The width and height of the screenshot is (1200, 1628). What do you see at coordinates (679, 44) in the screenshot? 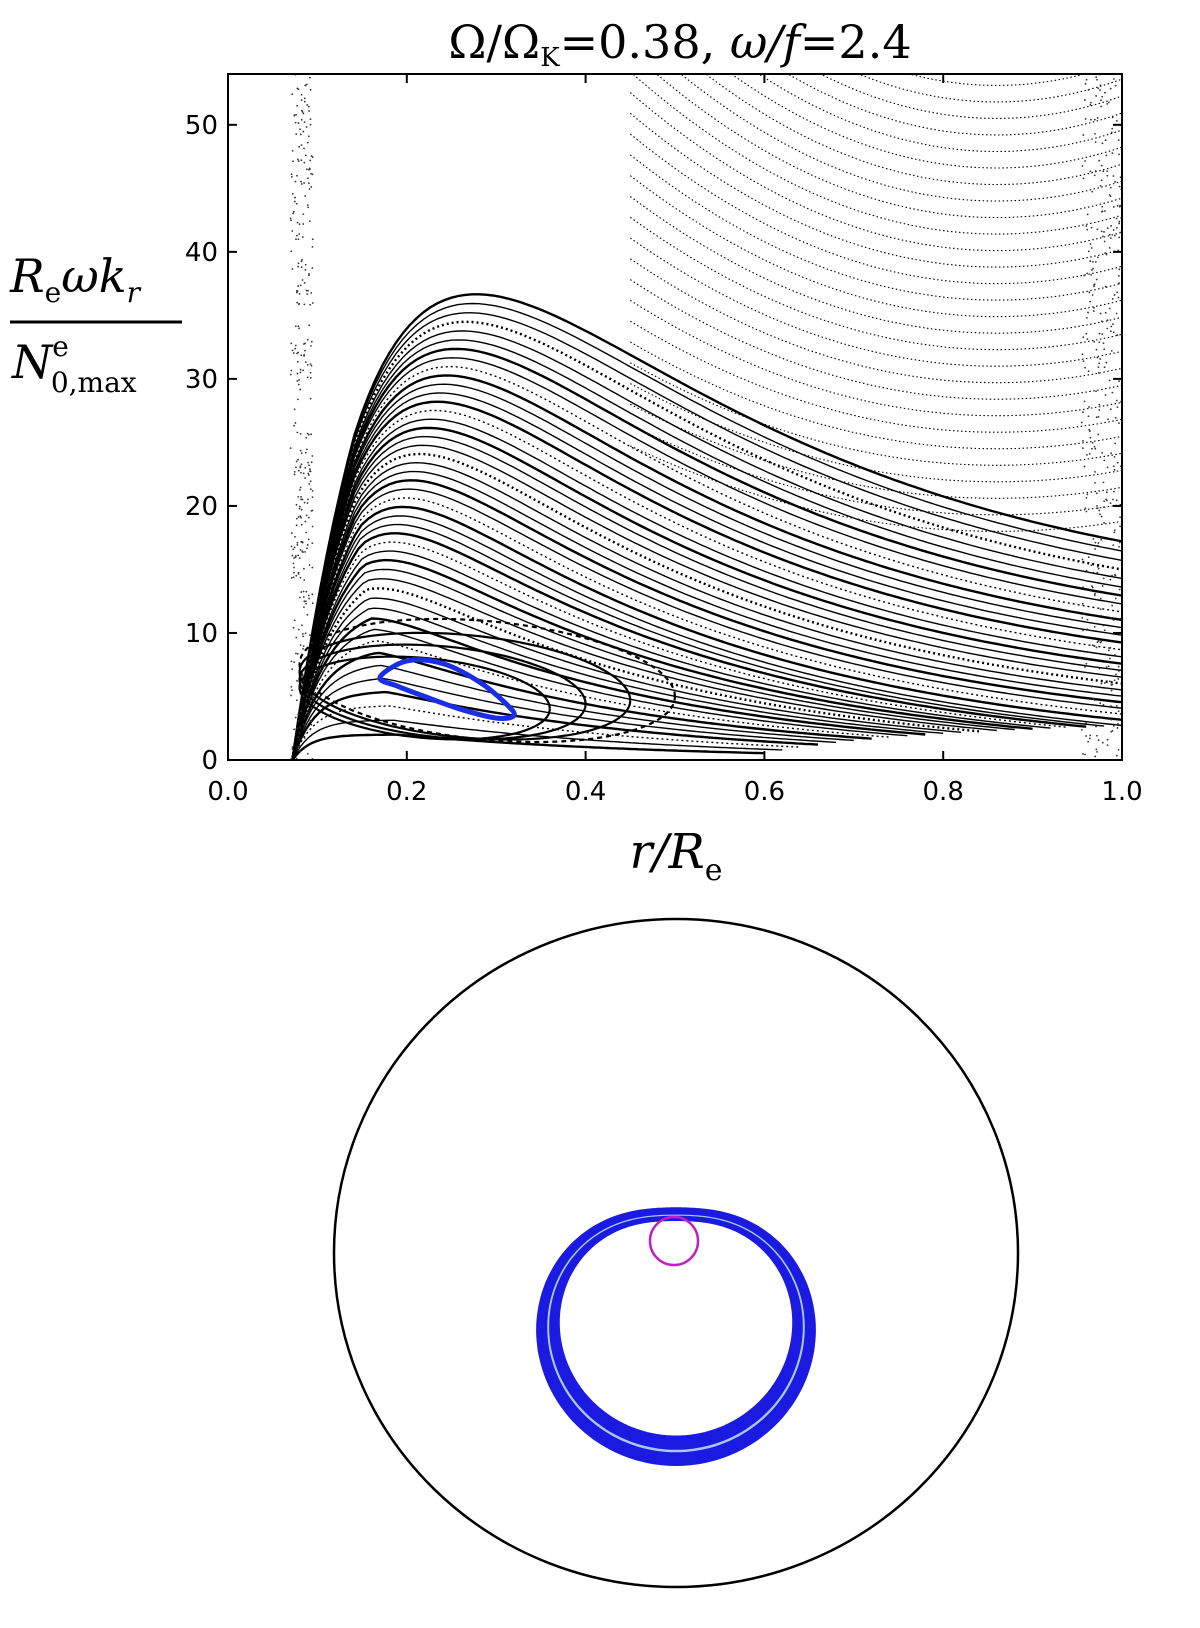
I see `chart-title: Ω/ΩK=0.38, ω/f=2.4` at bounding box center [679, 44].